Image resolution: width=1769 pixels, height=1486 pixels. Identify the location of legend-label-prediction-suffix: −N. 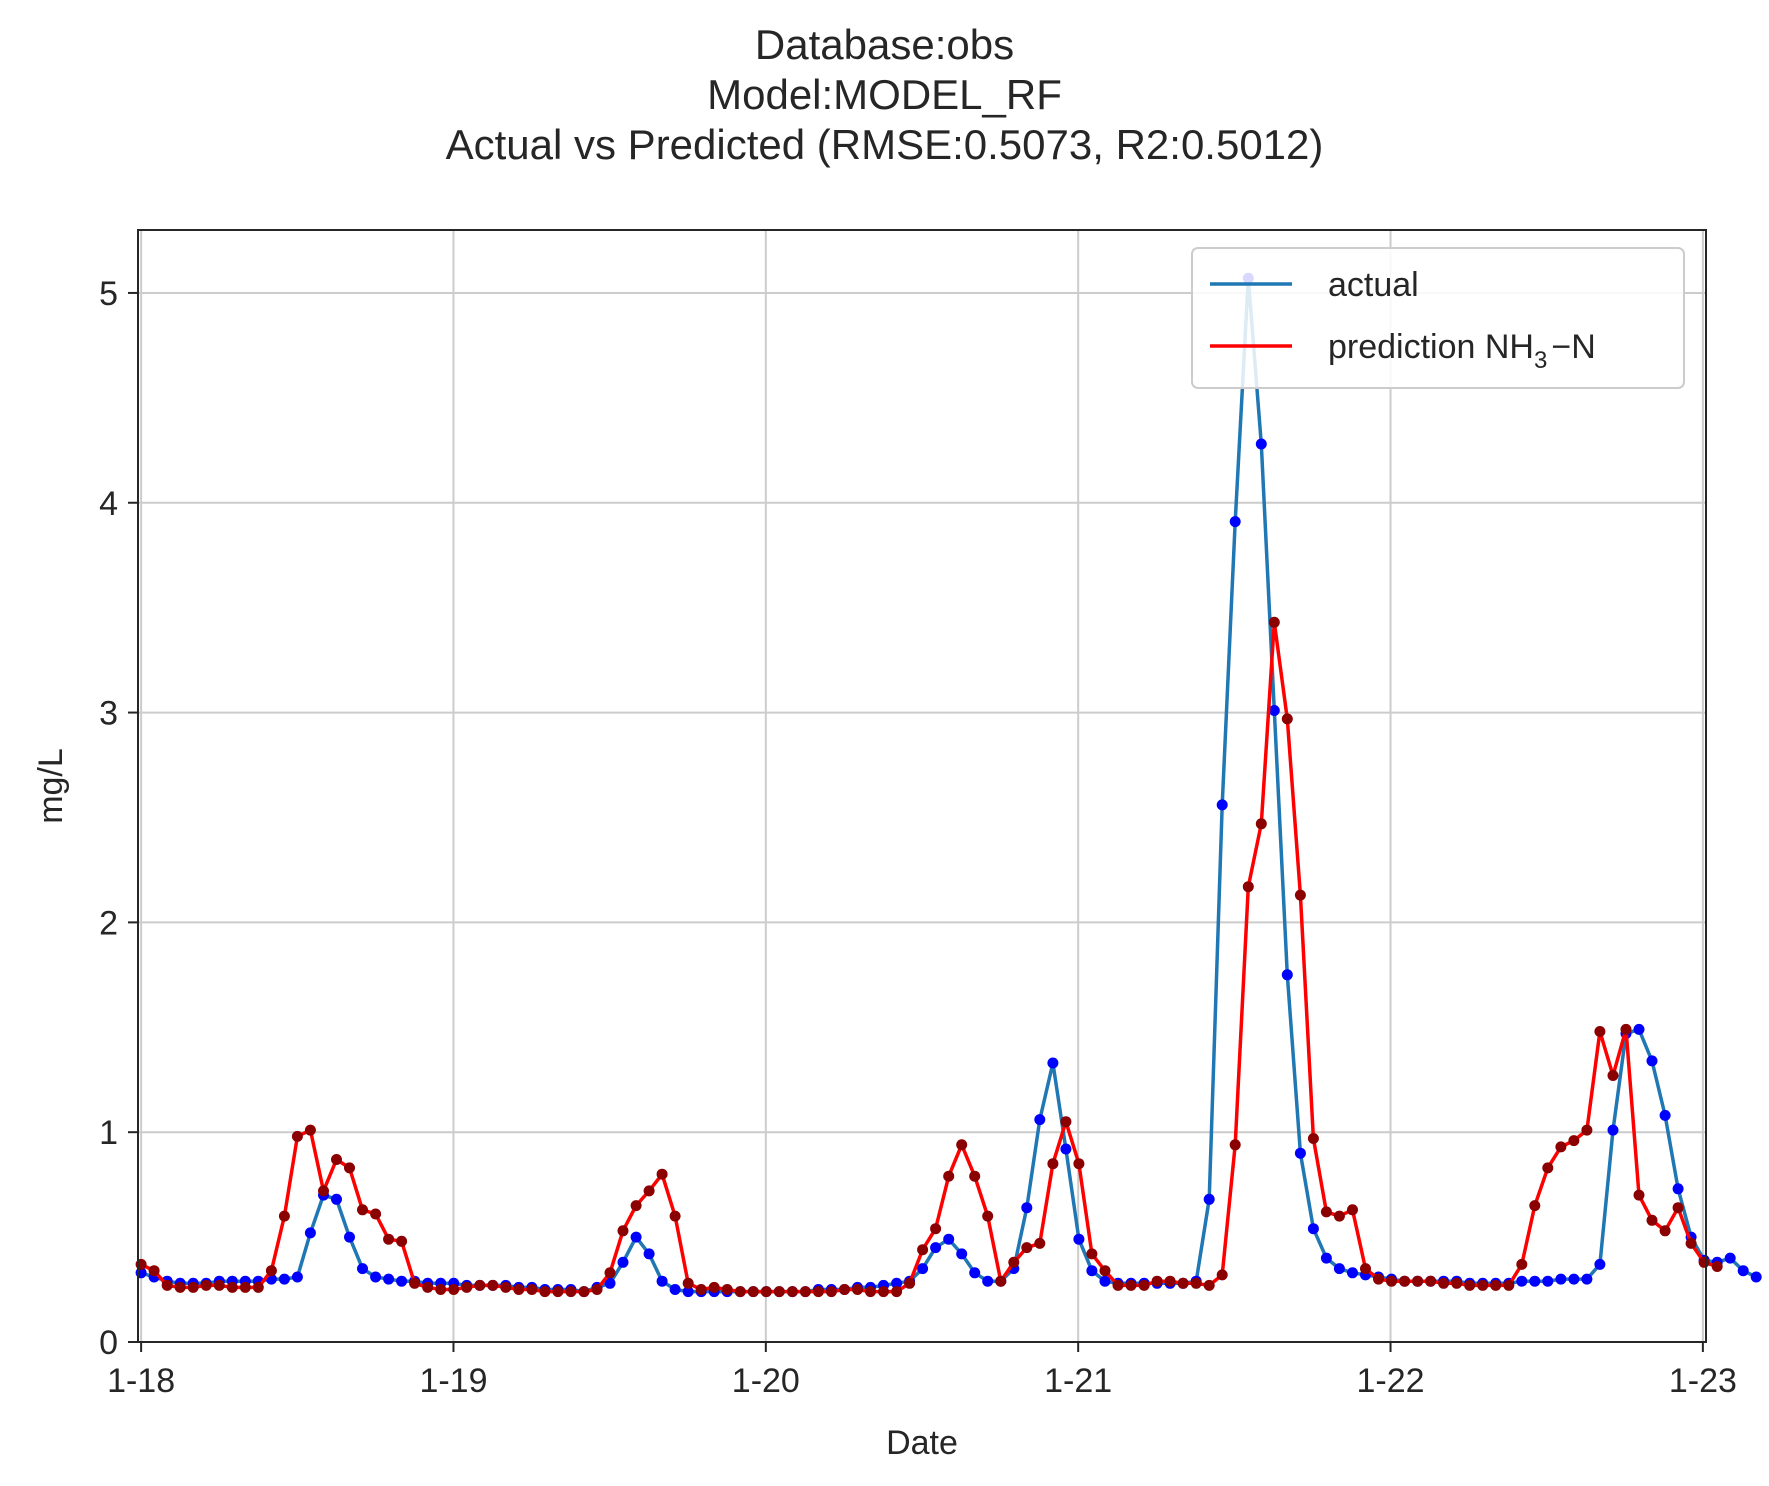
(1573, 347).